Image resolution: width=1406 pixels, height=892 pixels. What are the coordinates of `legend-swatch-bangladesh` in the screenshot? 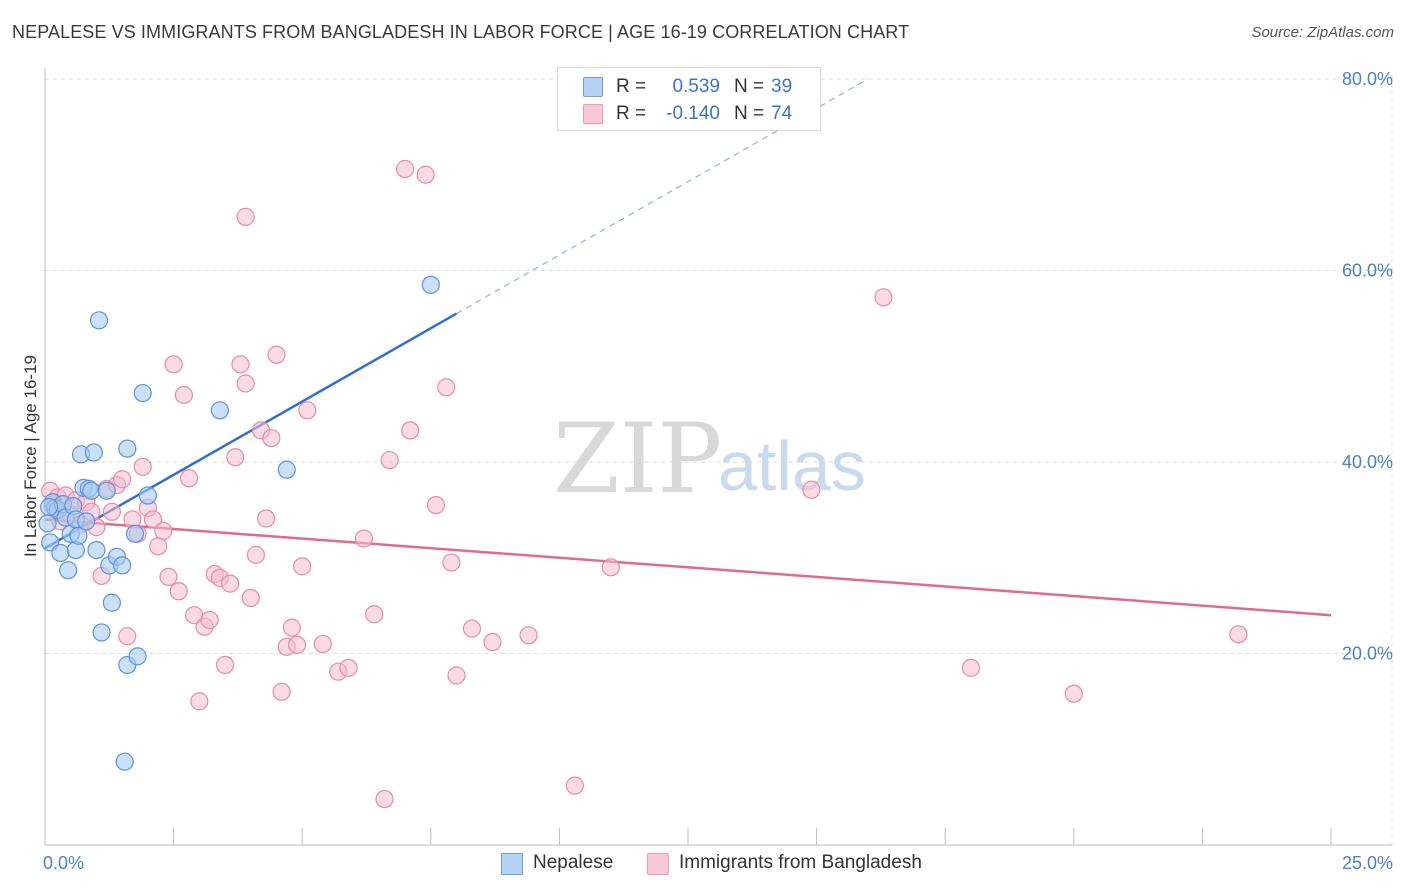 It's located at (593, 114).